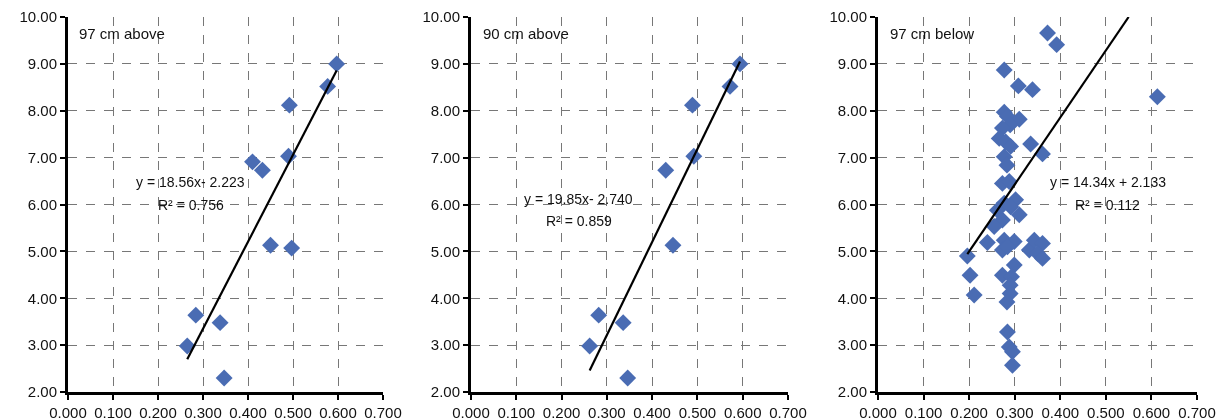 This screenshot has height=419, width=1219. I want to click on annotation: 97 cm below, so click(932, 33).